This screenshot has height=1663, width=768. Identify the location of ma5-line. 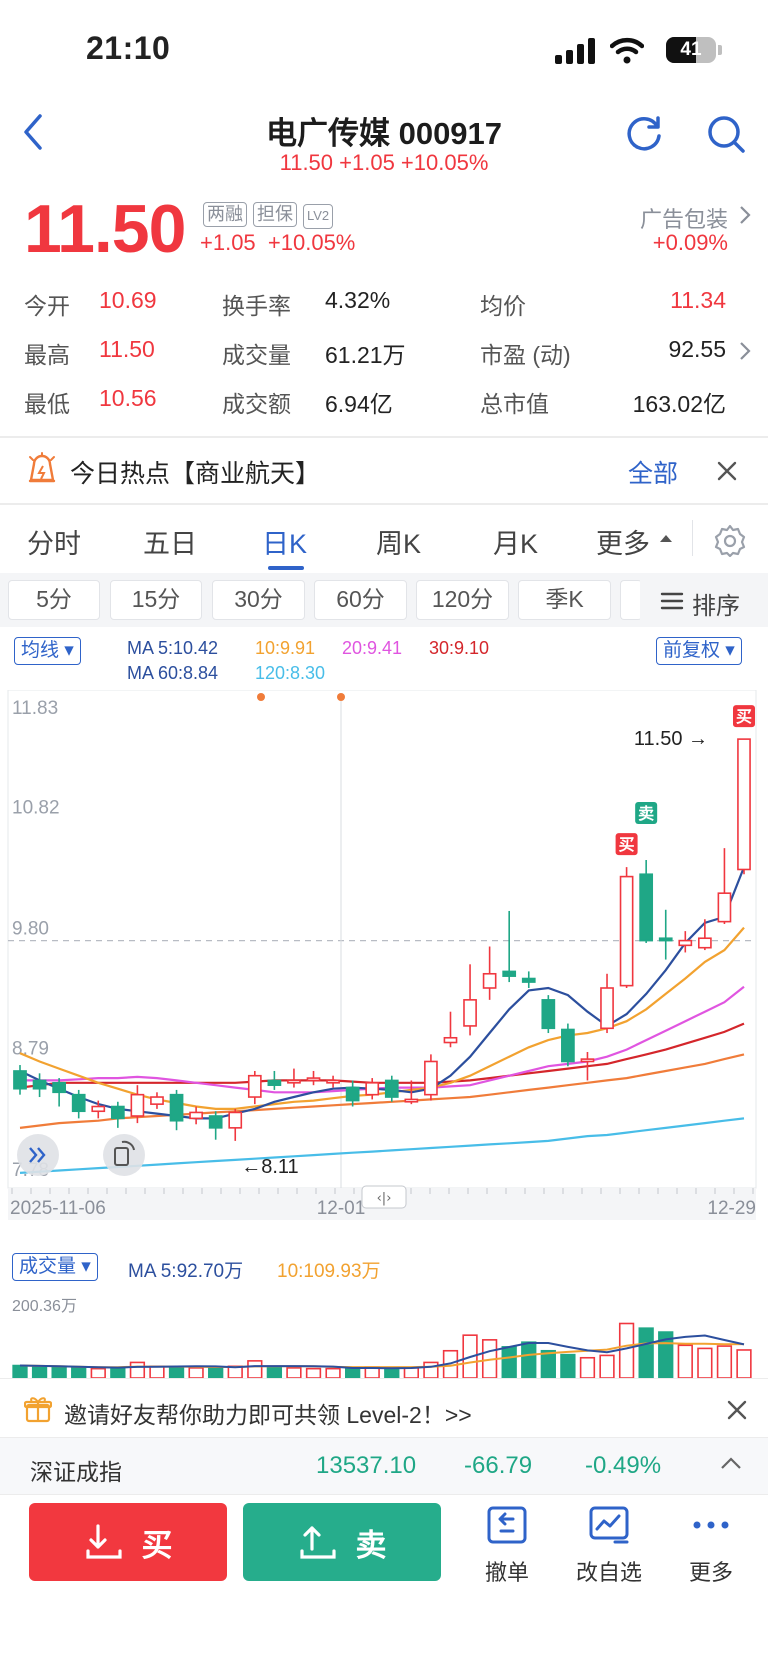
(382, 993).